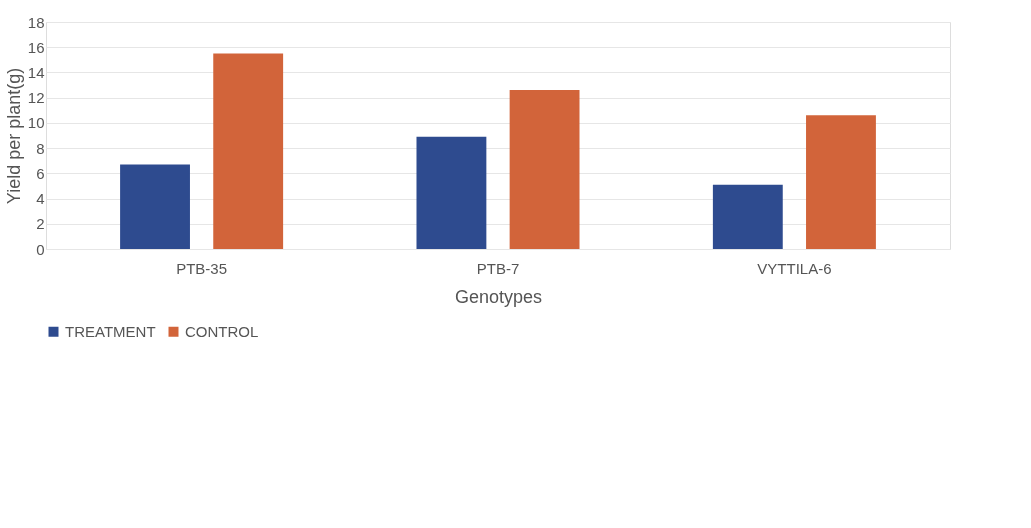  What do you see at coordinates (40, 249) in the screenshot?
I see `y-tick-label: 0` at bounding box center [40, 249].